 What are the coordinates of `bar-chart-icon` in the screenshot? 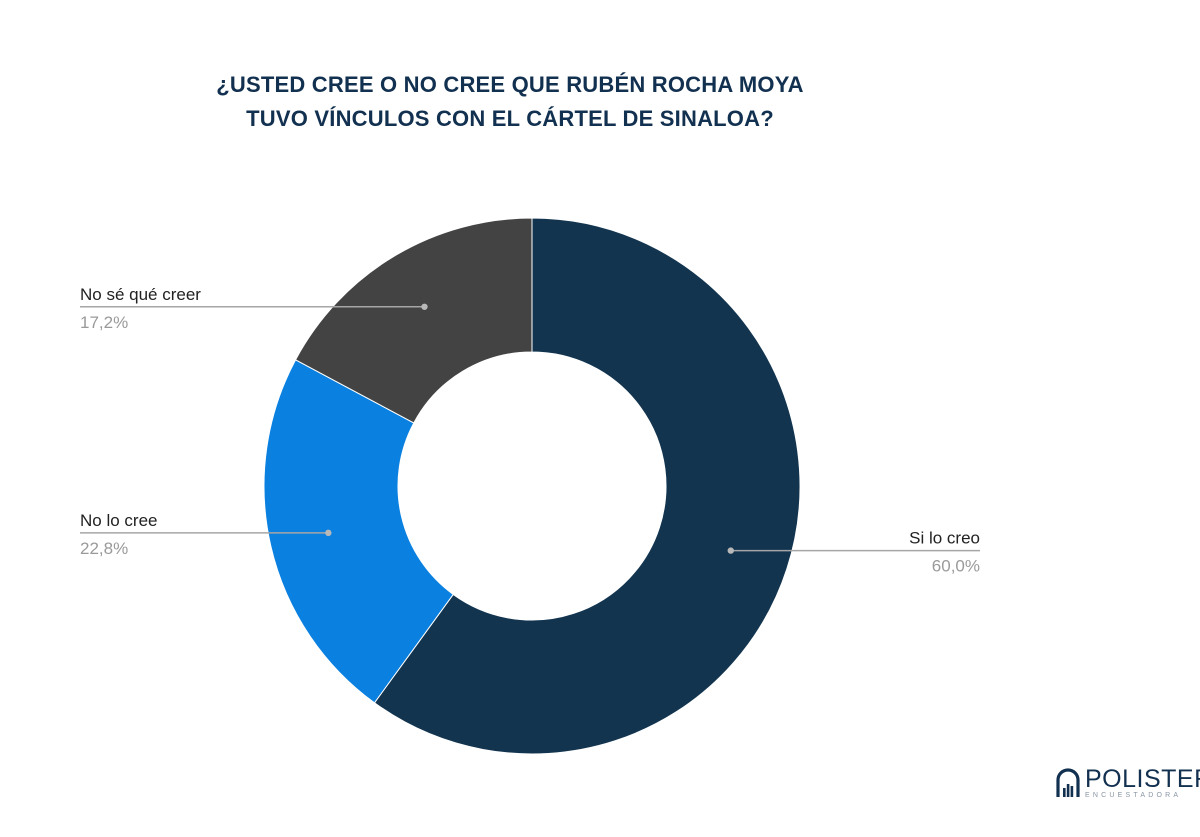 It's located at (1068, 782).